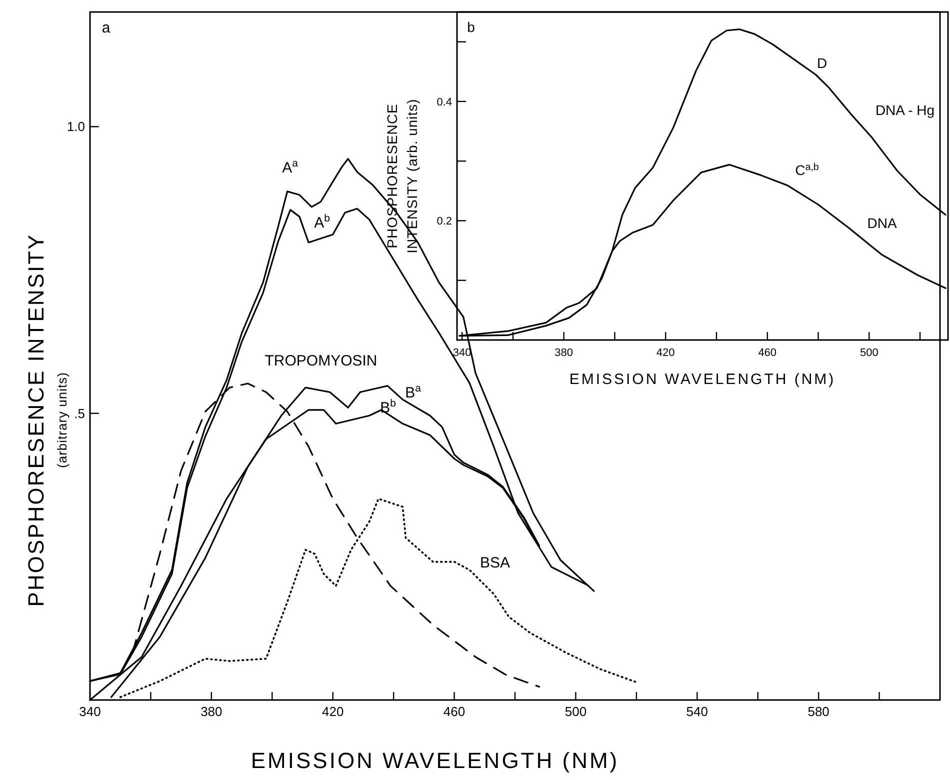 The width and height of the screenshot is (950, 780). What do you see at coordinates (79, 413) in the screenshot?
I see `y-tick-label: .5` at bounding box center [79, 413].